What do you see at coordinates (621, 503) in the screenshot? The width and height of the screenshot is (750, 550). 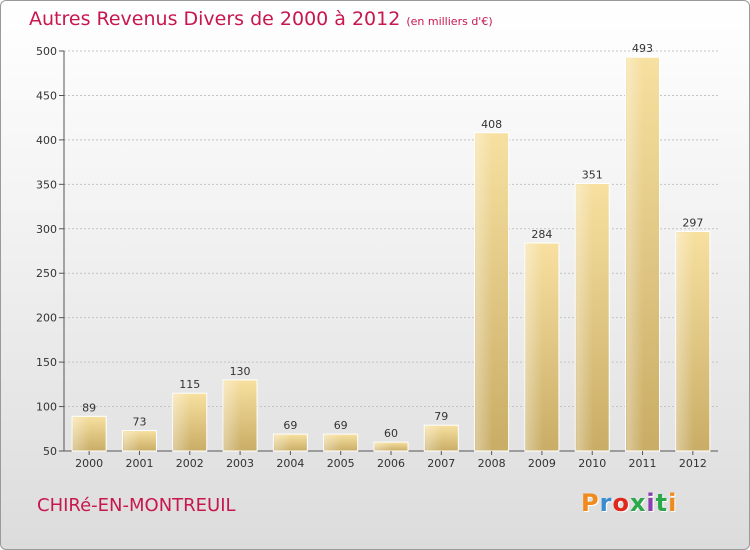 I see `logo-letter: o` at bounding box center [621, 503].